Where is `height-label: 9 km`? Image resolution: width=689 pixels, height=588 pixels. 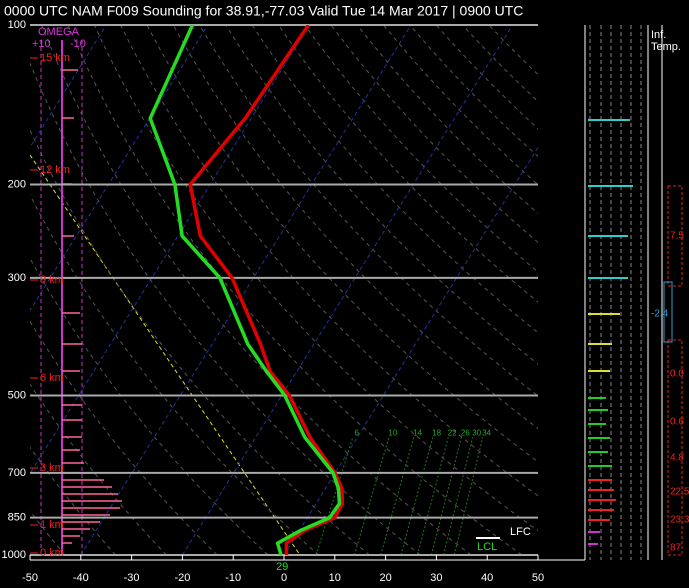
height-label: 9 km is located at coordinates (52, 280).